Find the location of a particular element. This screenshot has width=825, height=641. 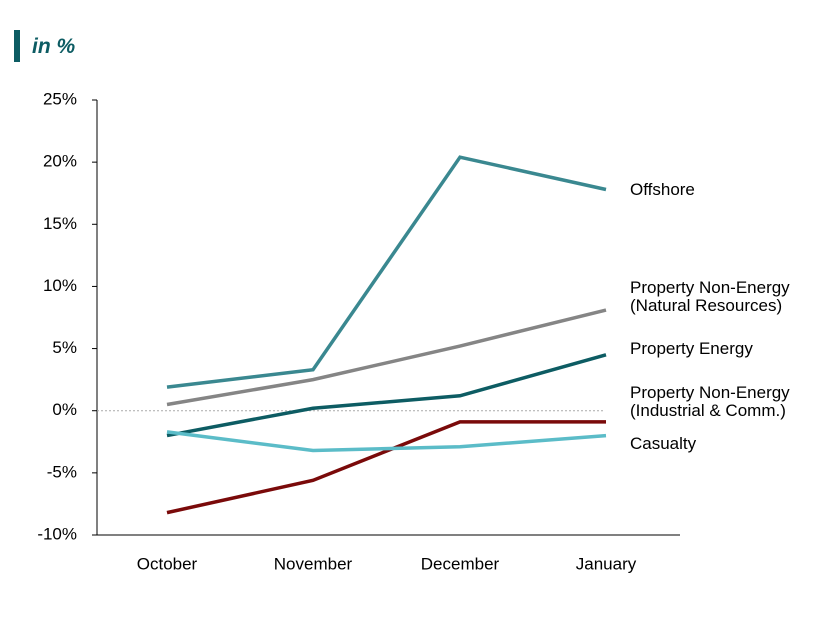

series-label: Property Energy is located at coordinates (691, 348).